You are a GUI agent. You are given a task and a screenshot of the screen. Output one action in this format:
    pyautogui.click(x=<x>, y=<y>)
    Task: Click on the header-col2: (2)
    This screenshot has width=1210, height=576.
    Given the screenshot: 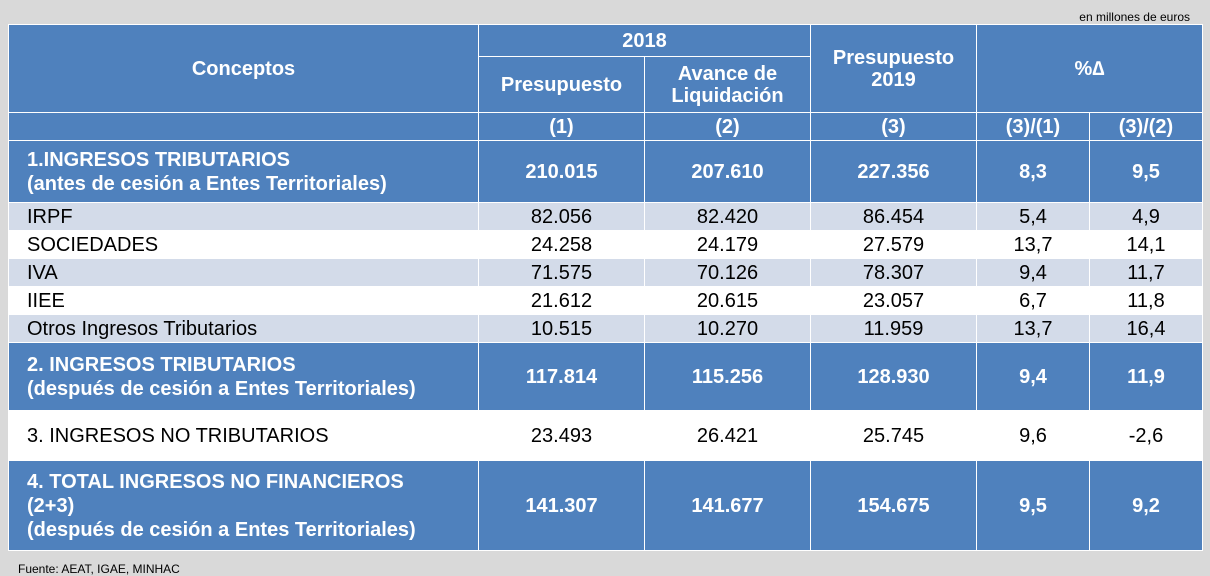 What is the action you would take?
    pyautogui.click(x=727, y=126)
    